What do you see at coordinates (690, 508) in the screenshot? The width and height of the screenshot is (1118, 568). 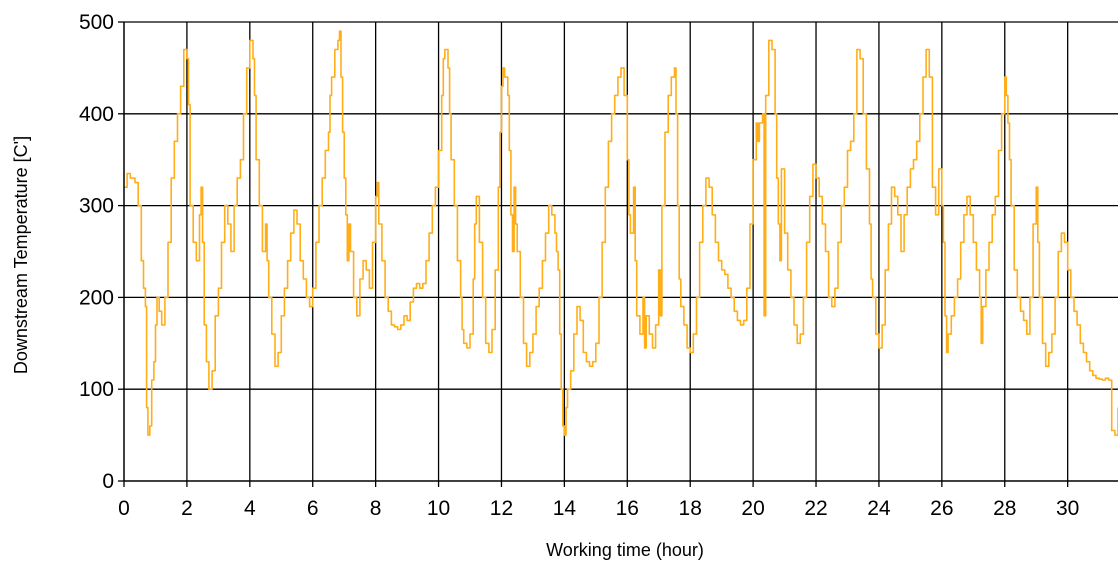 I see `x-tick-label: 18` at bounding box center [690, 508].